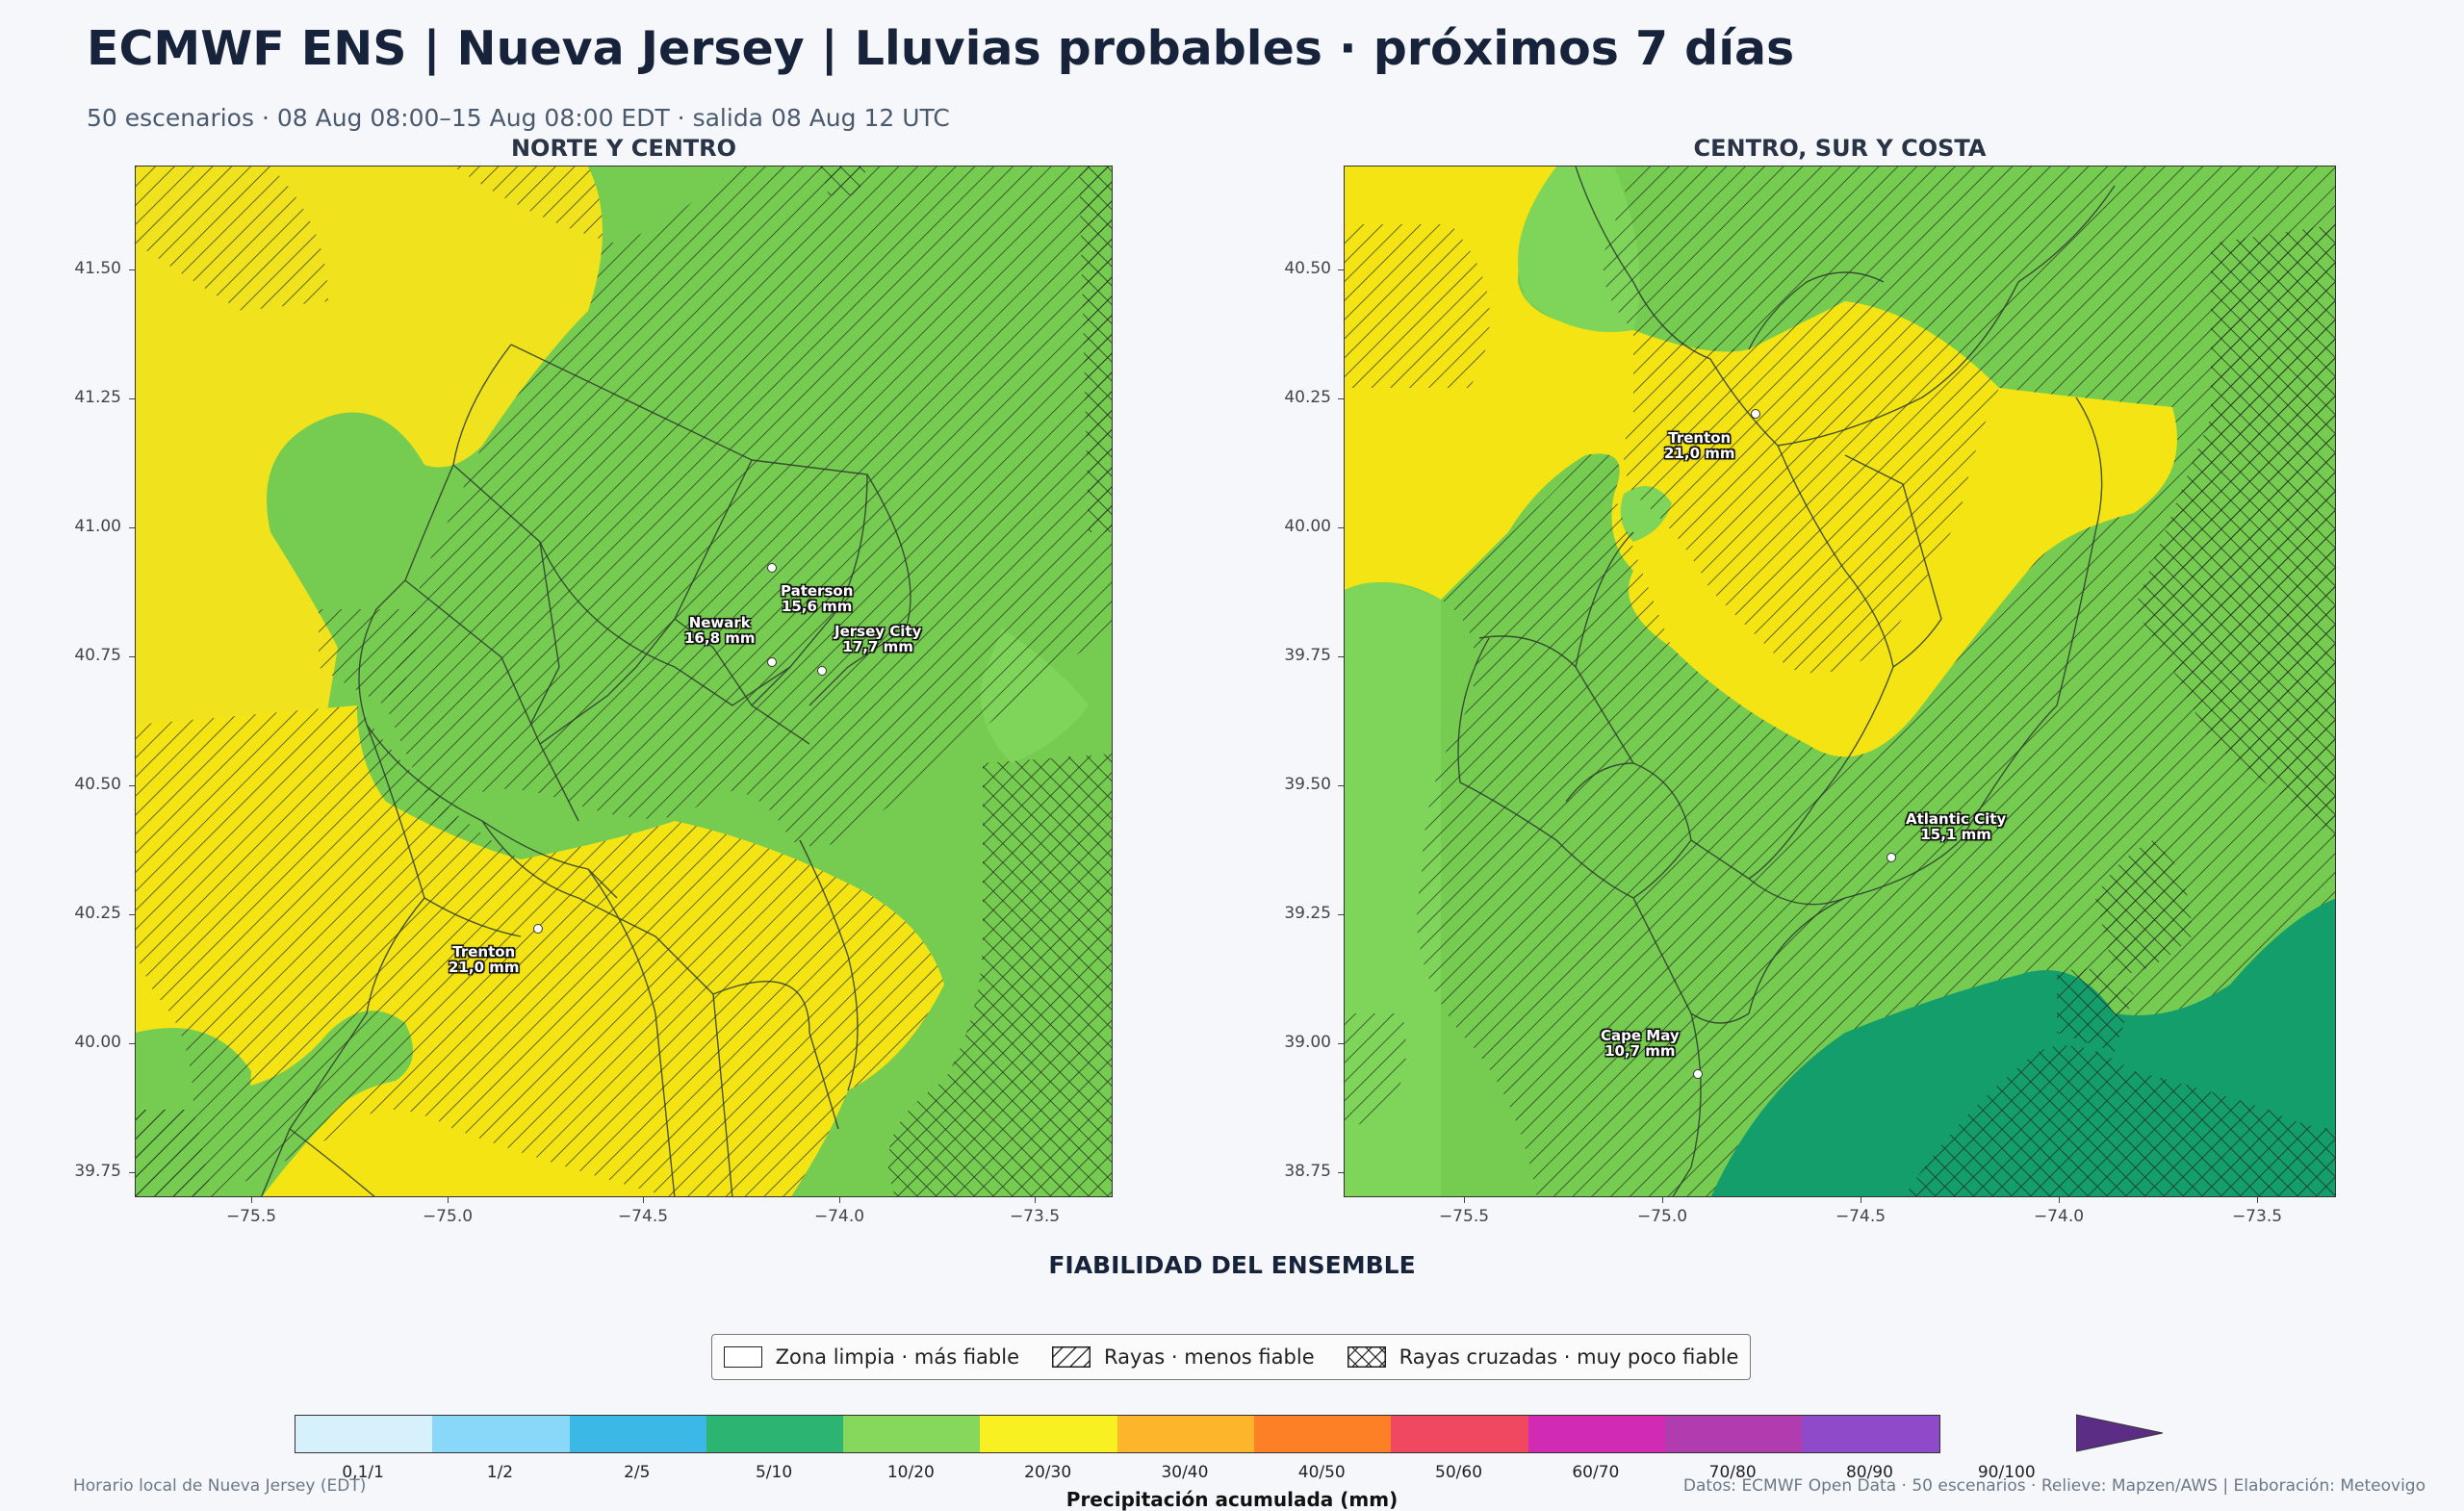  I want to click on colorbar-extend-arrow, so click(2119, 1433).